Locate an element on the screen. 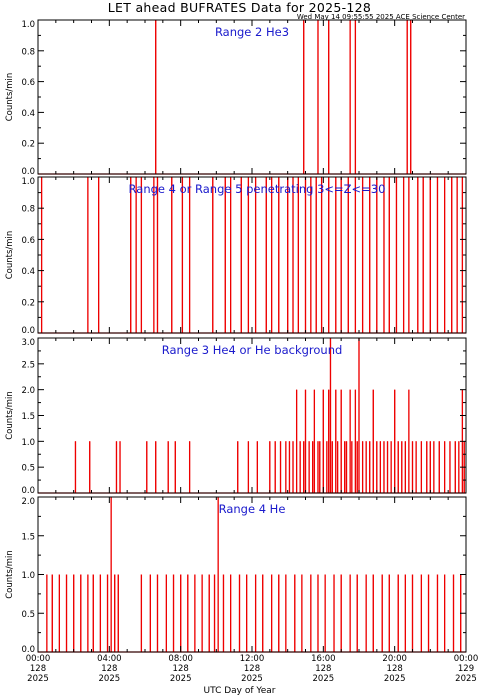  y-axis-label-2: Counts/min is located at coordinates (10, 255).